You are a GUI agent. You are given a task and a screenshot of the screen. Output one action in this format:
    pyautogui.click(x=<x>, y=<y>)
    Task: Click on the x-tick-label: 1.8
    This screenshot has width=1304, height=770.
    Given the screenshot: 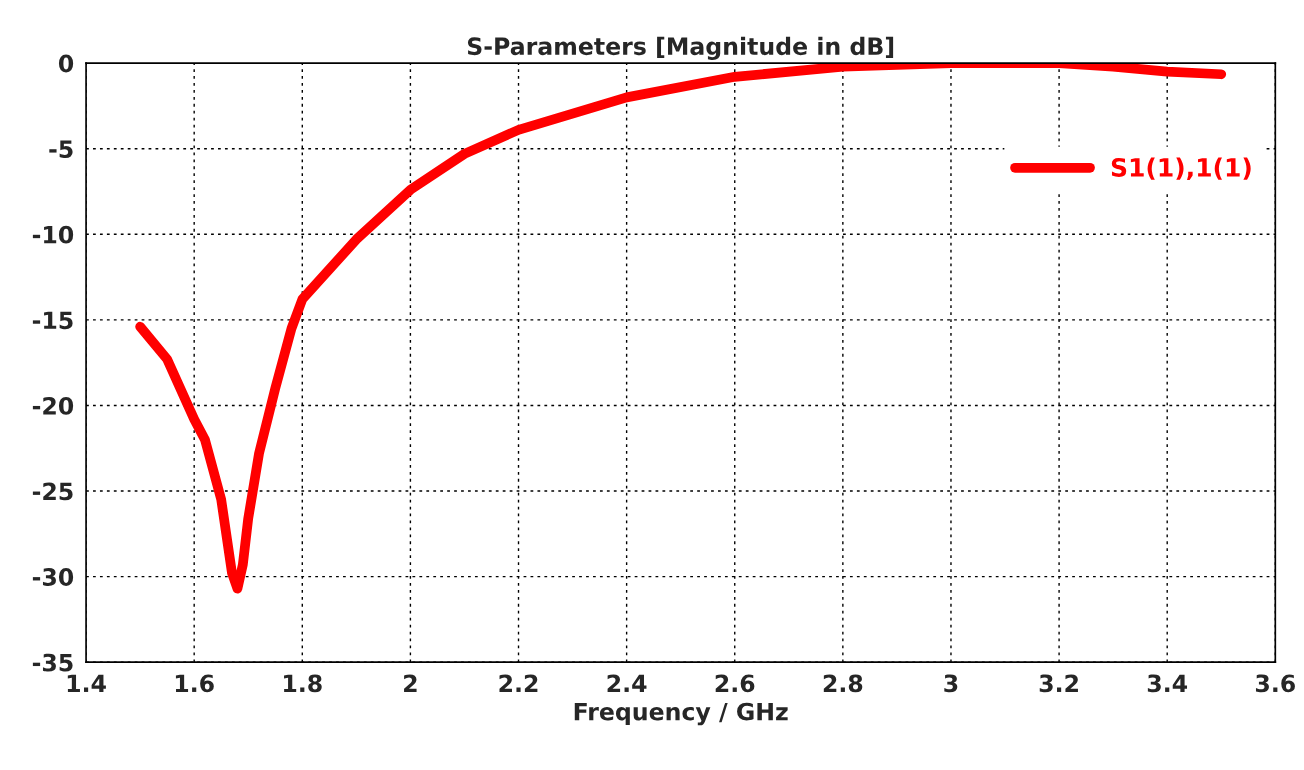 What is the action you would take?
    pyautogui.click(x=303, y=683)
    